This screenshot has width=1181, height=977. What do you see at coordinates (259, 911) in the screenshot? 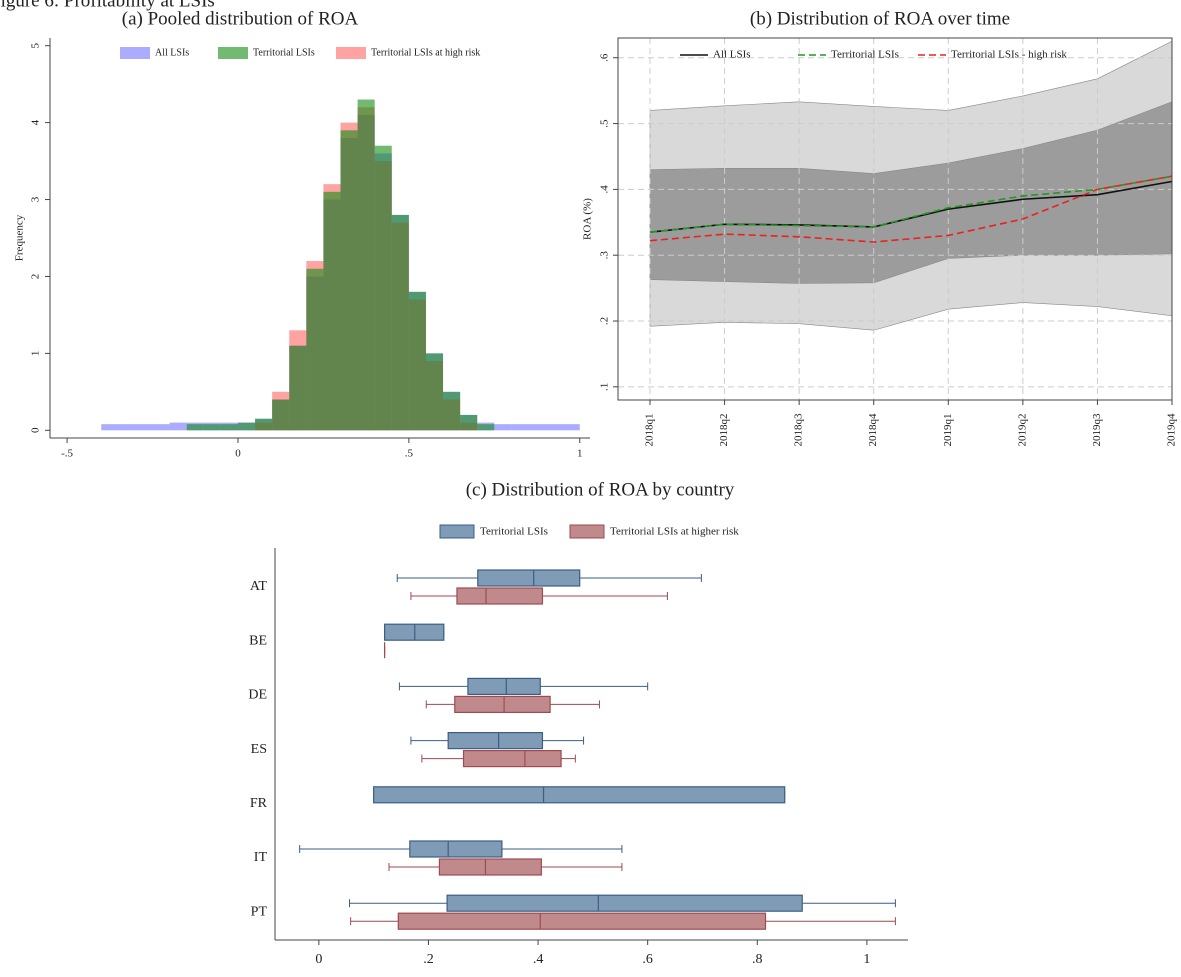
I see `y-tick-label: PT` at bounding box center [259, 911].